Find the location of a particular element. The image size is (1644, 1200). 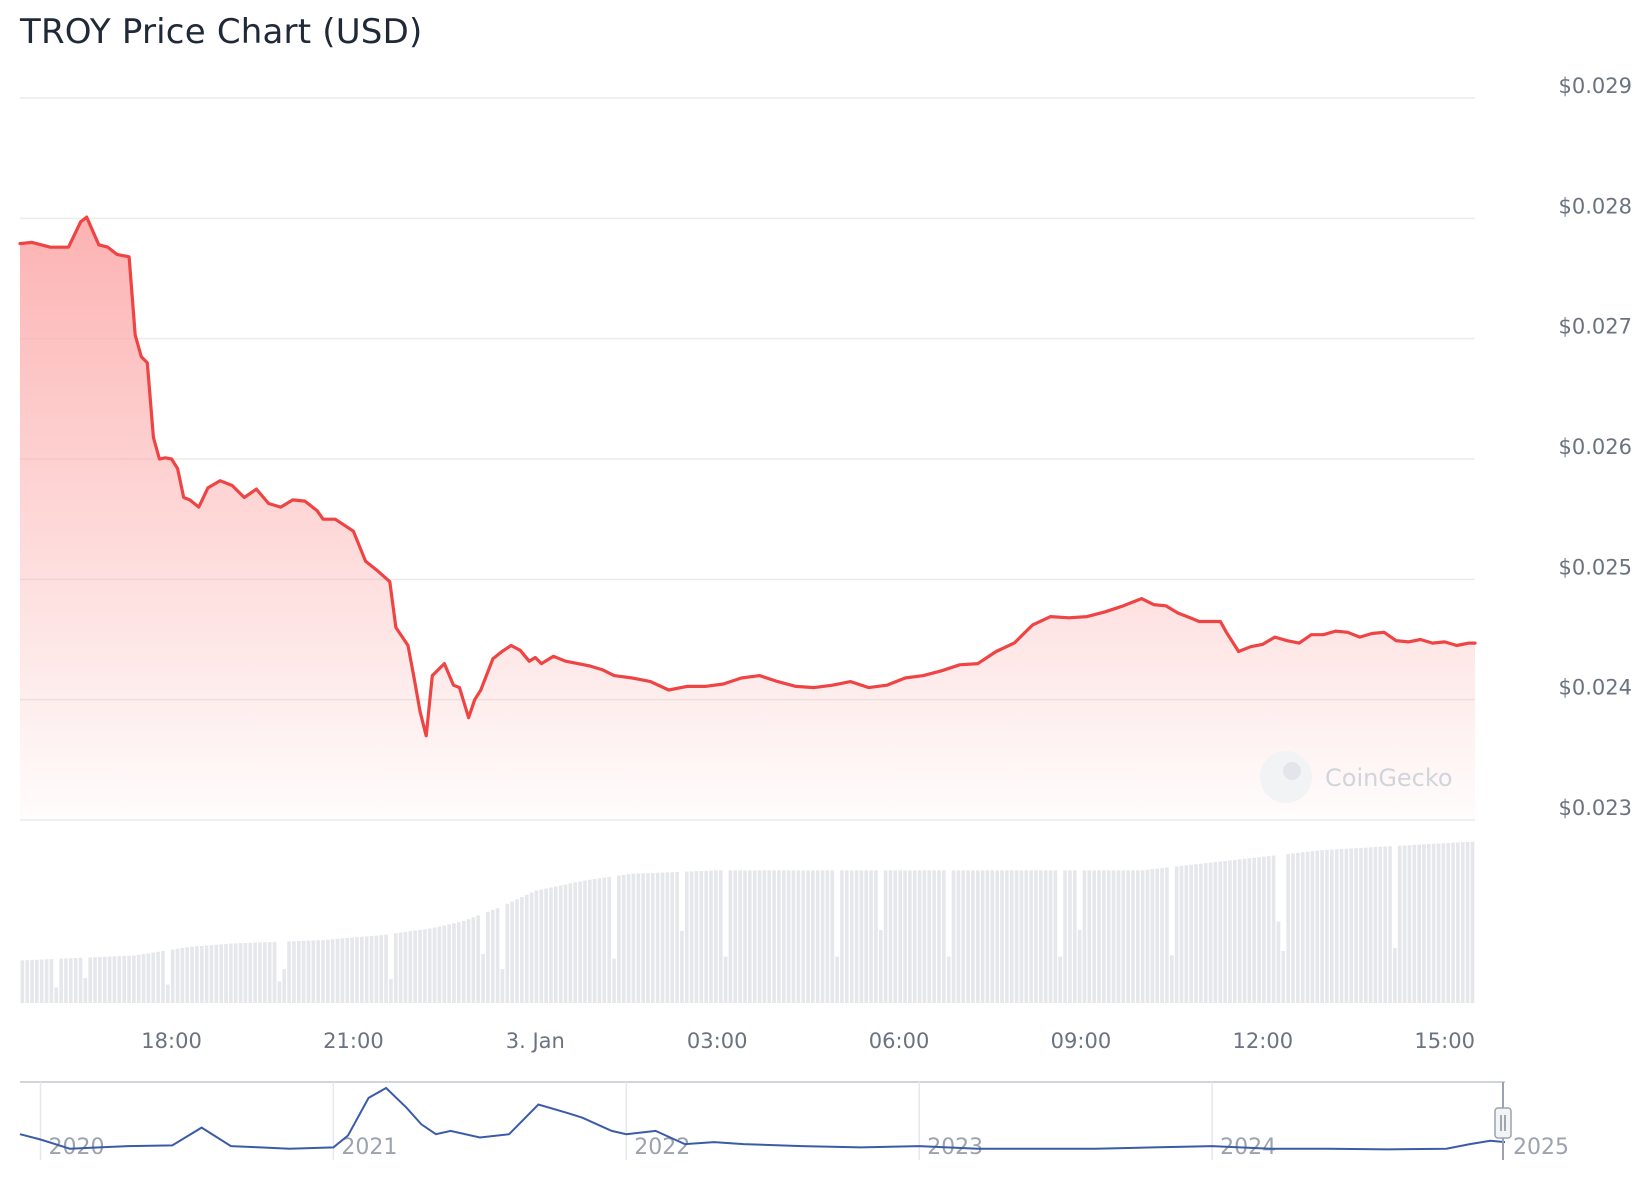

x-tick-label: 06:00 is located at coordinates (899, 1041).